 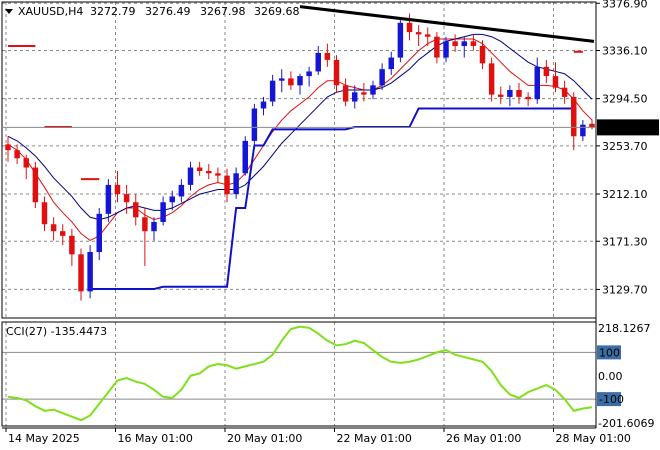 I want to click on low-value: 3267.98, so click(x=223, y=11).